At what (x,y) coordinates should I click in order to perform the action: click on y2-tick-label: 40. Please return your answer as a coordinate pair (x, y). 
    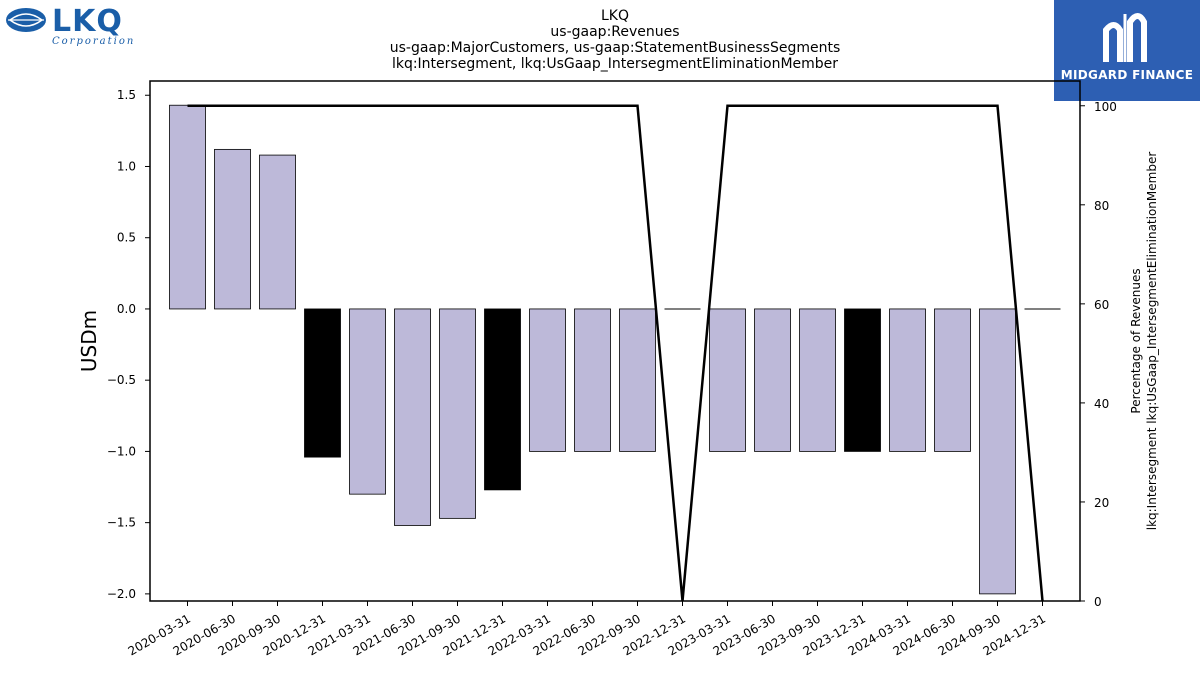
    Looking at the image, I should click on (1101, 404).